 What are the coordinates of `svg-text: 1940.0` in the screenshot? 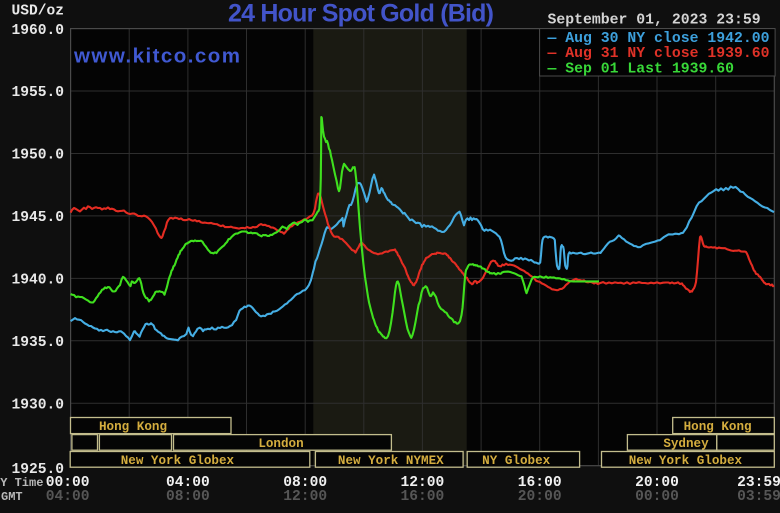 It's located at (37, 281).